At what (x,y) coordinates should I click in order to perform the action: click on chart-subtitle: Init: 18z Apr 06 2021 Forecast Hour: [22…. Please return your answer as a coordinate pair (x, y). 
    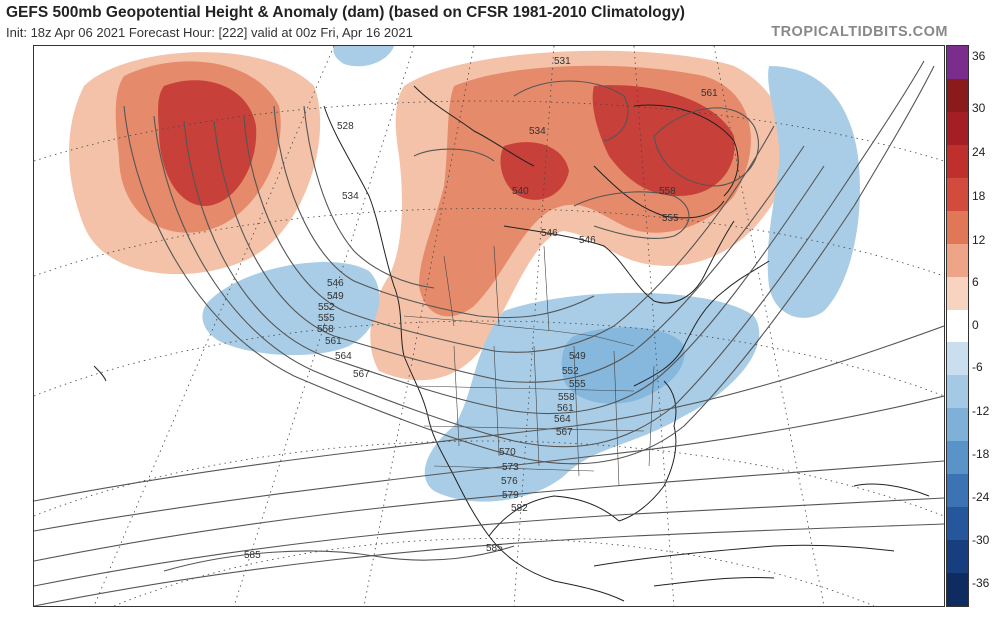
    Looking at the image, I should click on (209, 32).